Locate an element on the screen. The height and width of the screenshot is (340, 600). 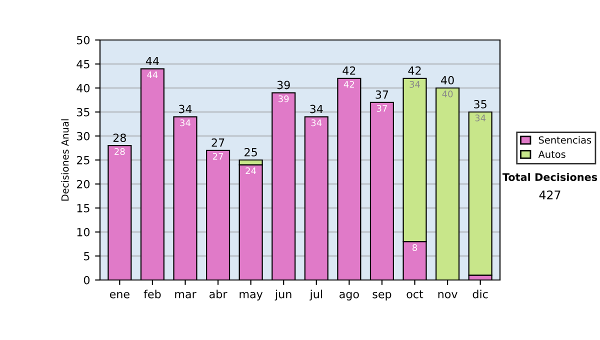
y-tick-label: 25 is located at coordinates (83, 160).